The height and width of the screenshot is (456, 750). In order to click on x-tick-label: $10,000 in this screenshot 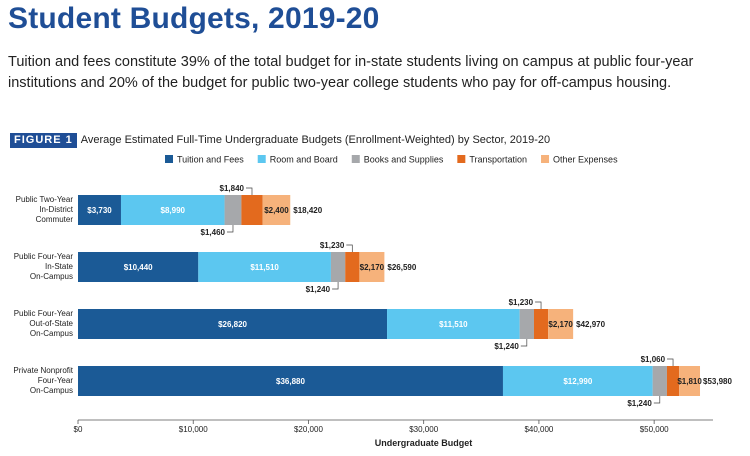, I will do `click(193, 429)`.